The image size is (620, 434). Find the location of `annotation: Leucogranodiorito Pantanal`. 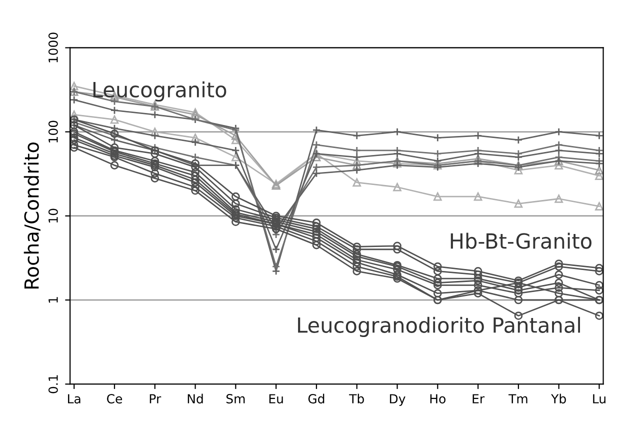

annotation: Leucogranodiorito Pantanal is located at coordinates (439, 326).